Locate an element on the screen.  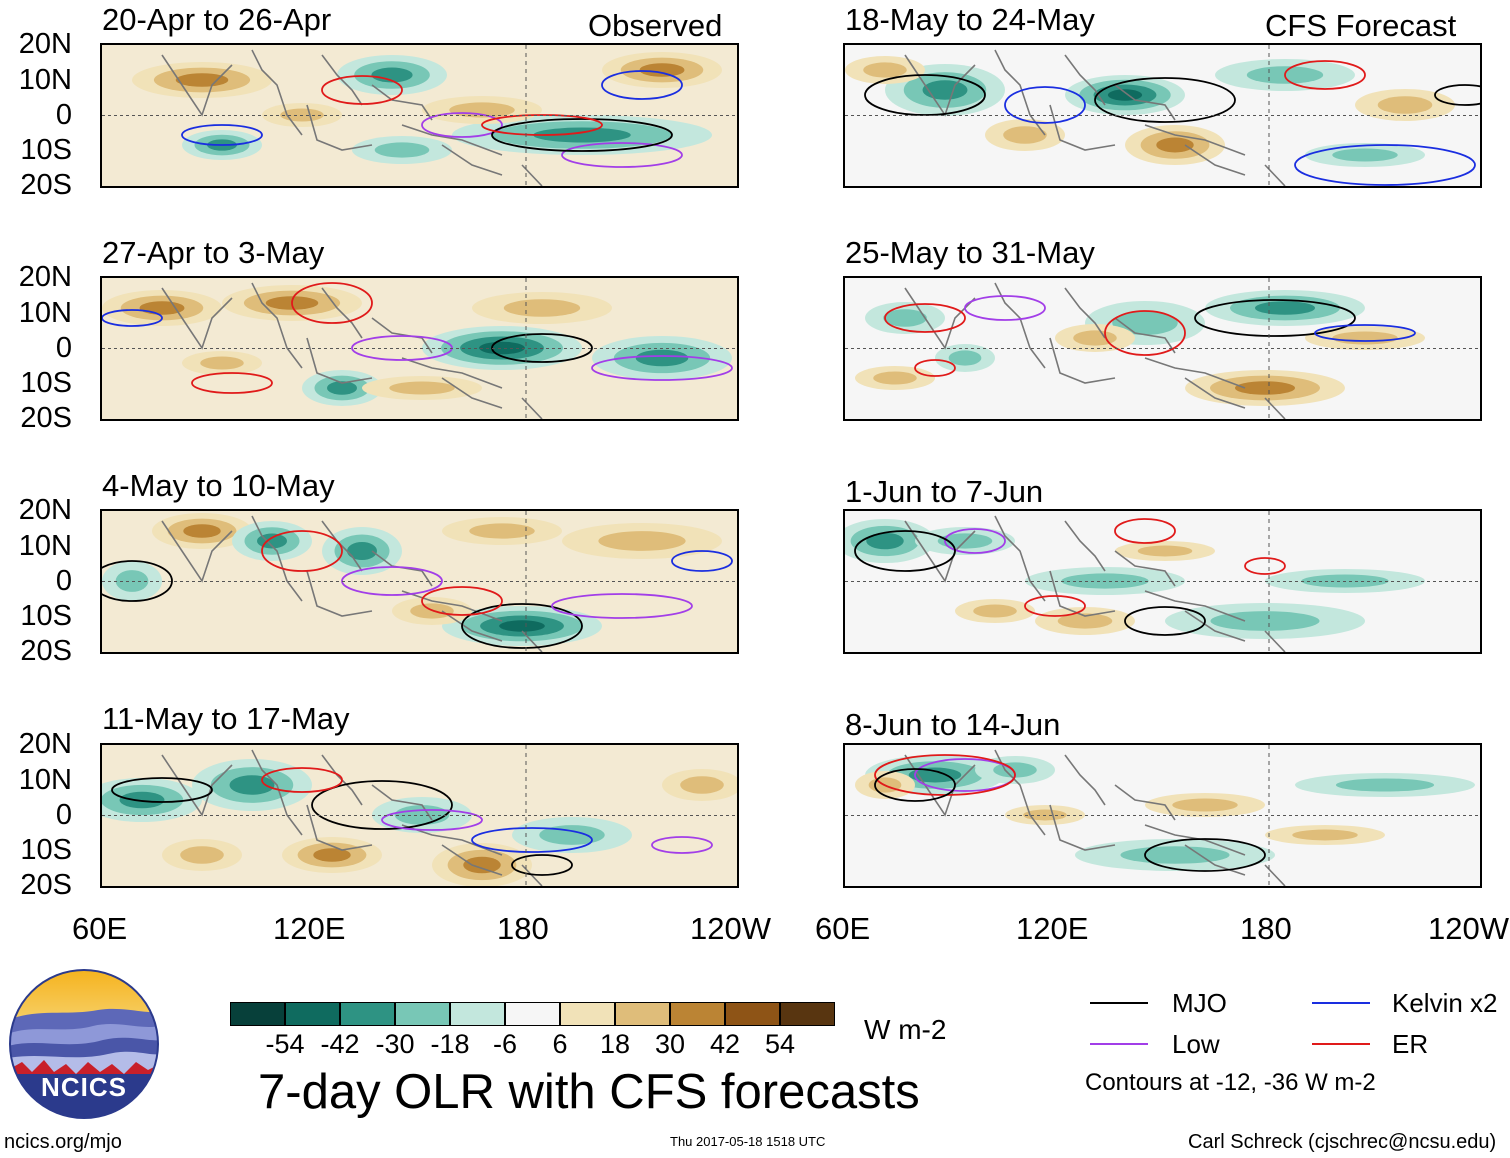
colorbar-tick-label: 18 is located at coordinates (615, 1044).